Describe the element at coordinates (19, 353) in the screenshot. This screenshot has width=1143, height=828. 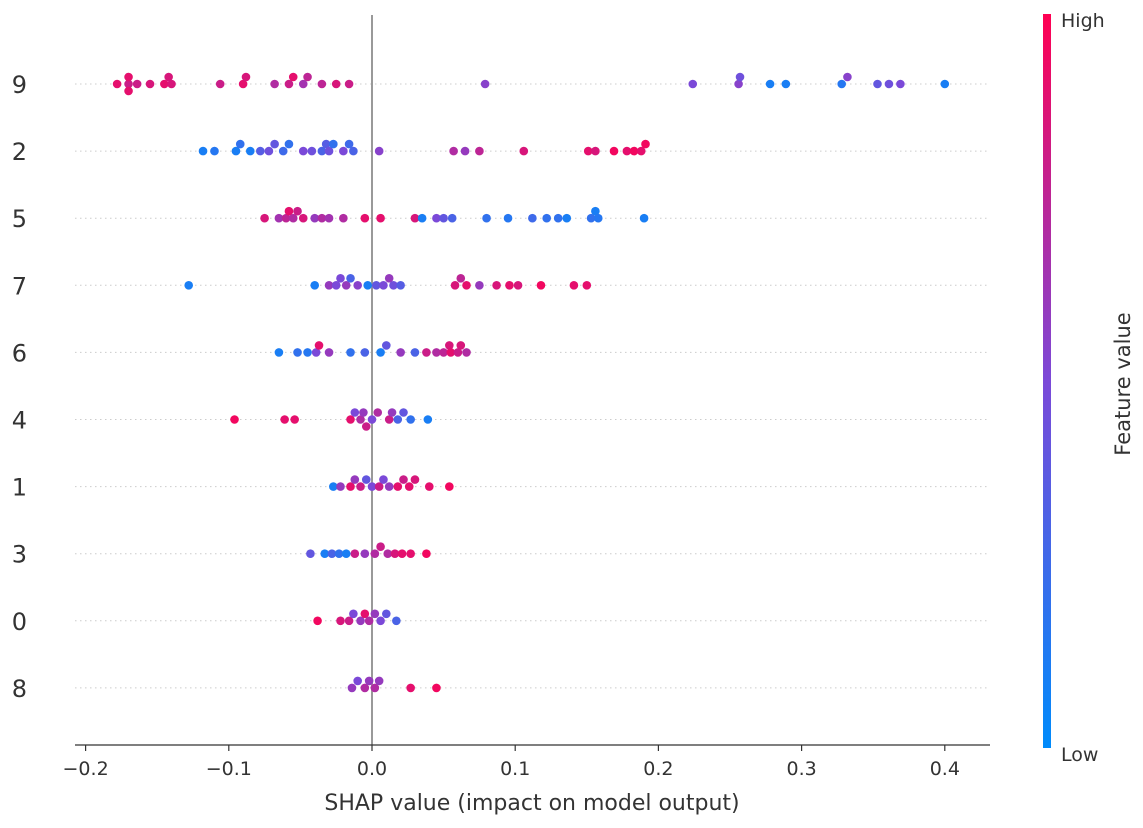
I see `y-tick-label: 6` at that location.